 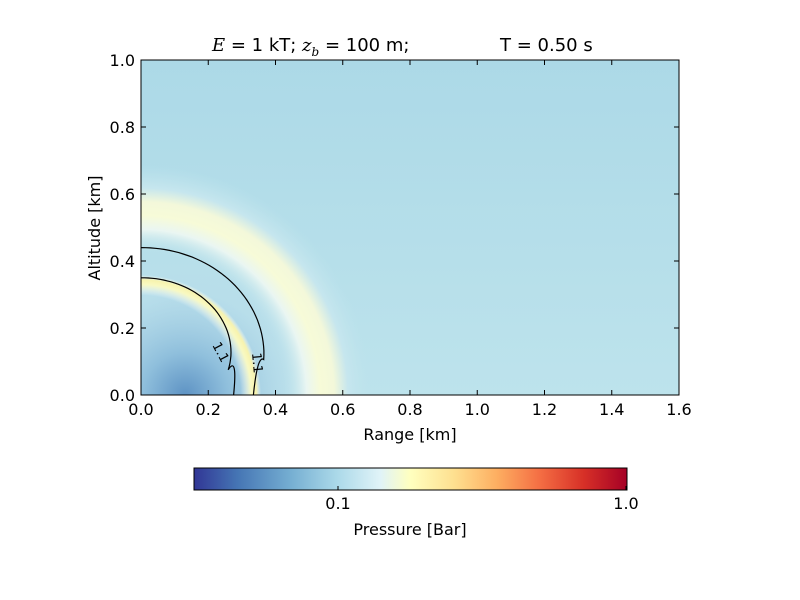 What do you see at coordinates (122, 127) in the screenshot?
I see `y-tick-label: 0.8` at bounding box center [122, 127].